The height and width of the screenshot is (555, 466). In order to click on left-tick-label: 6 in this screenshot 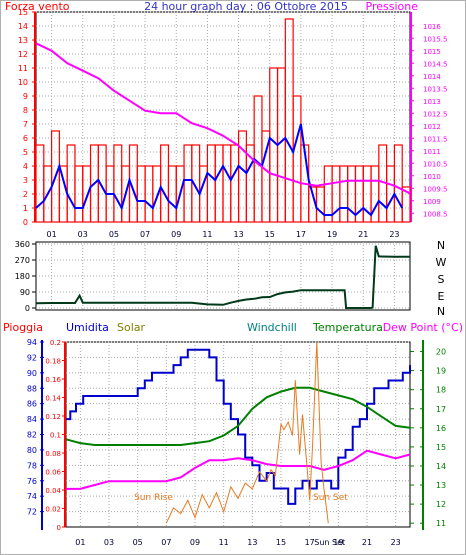, I will do `click(25, 138)`.